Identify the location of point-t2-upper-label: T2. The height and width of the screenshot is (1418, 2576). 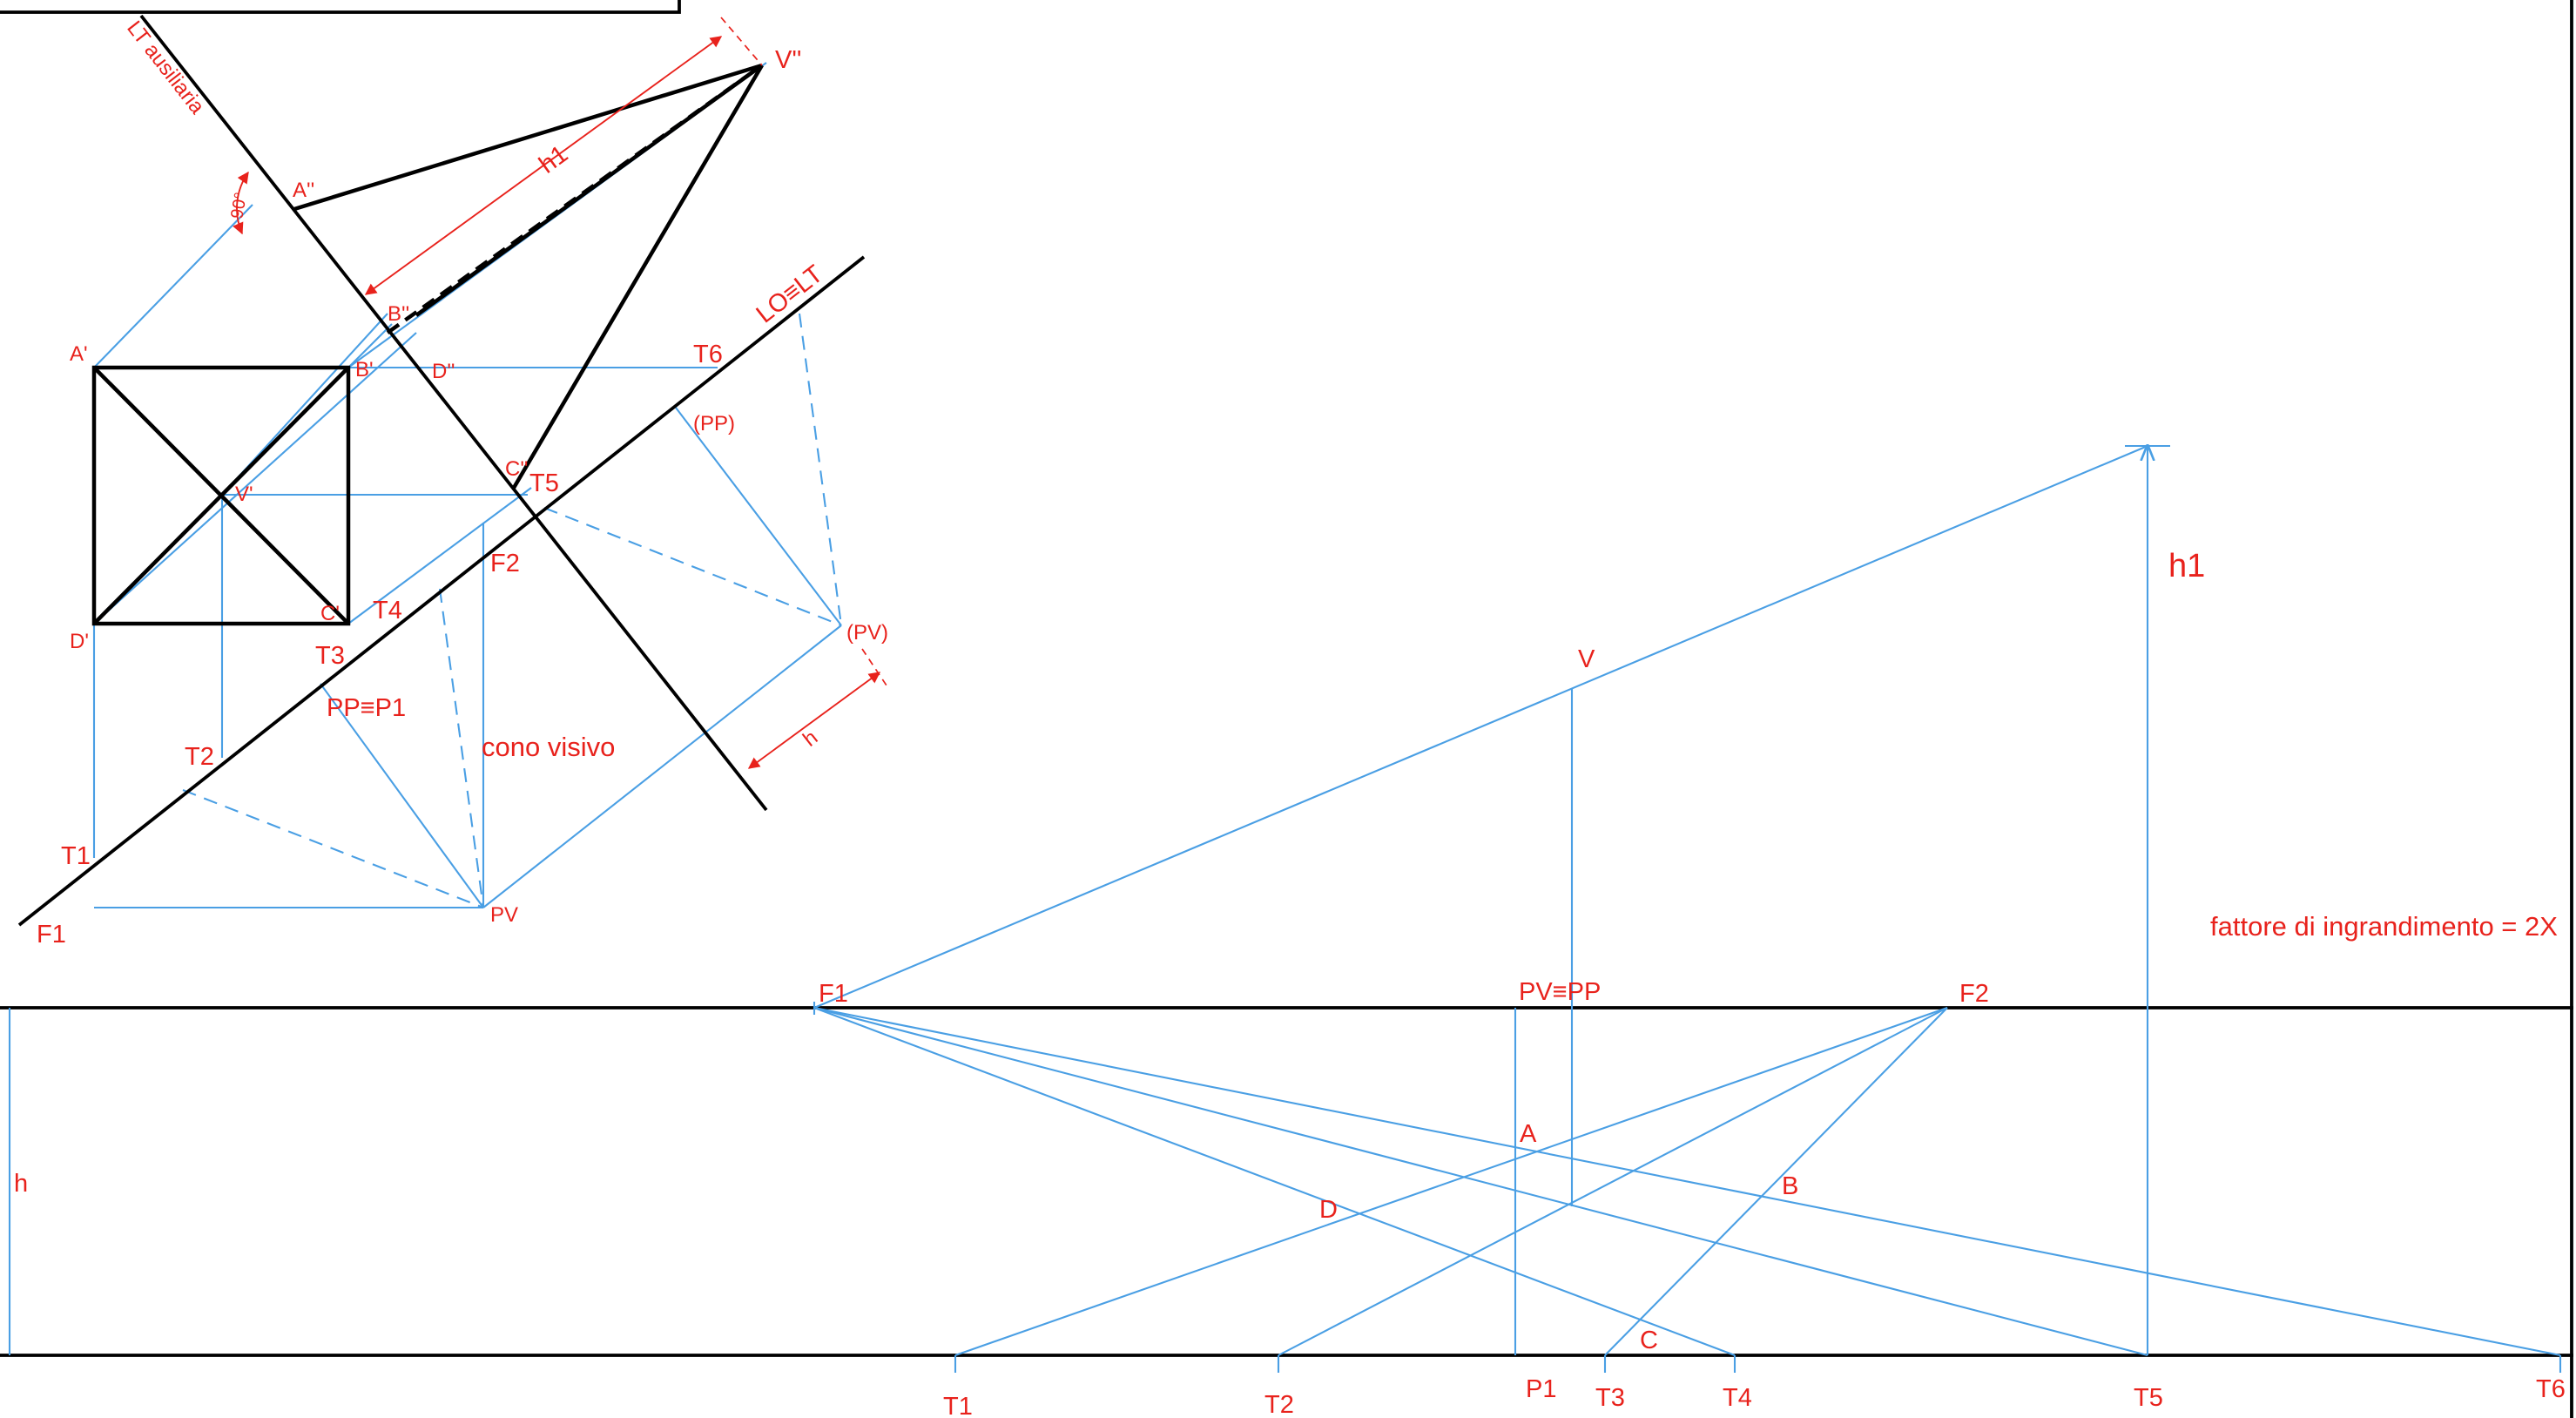
(200, 757).